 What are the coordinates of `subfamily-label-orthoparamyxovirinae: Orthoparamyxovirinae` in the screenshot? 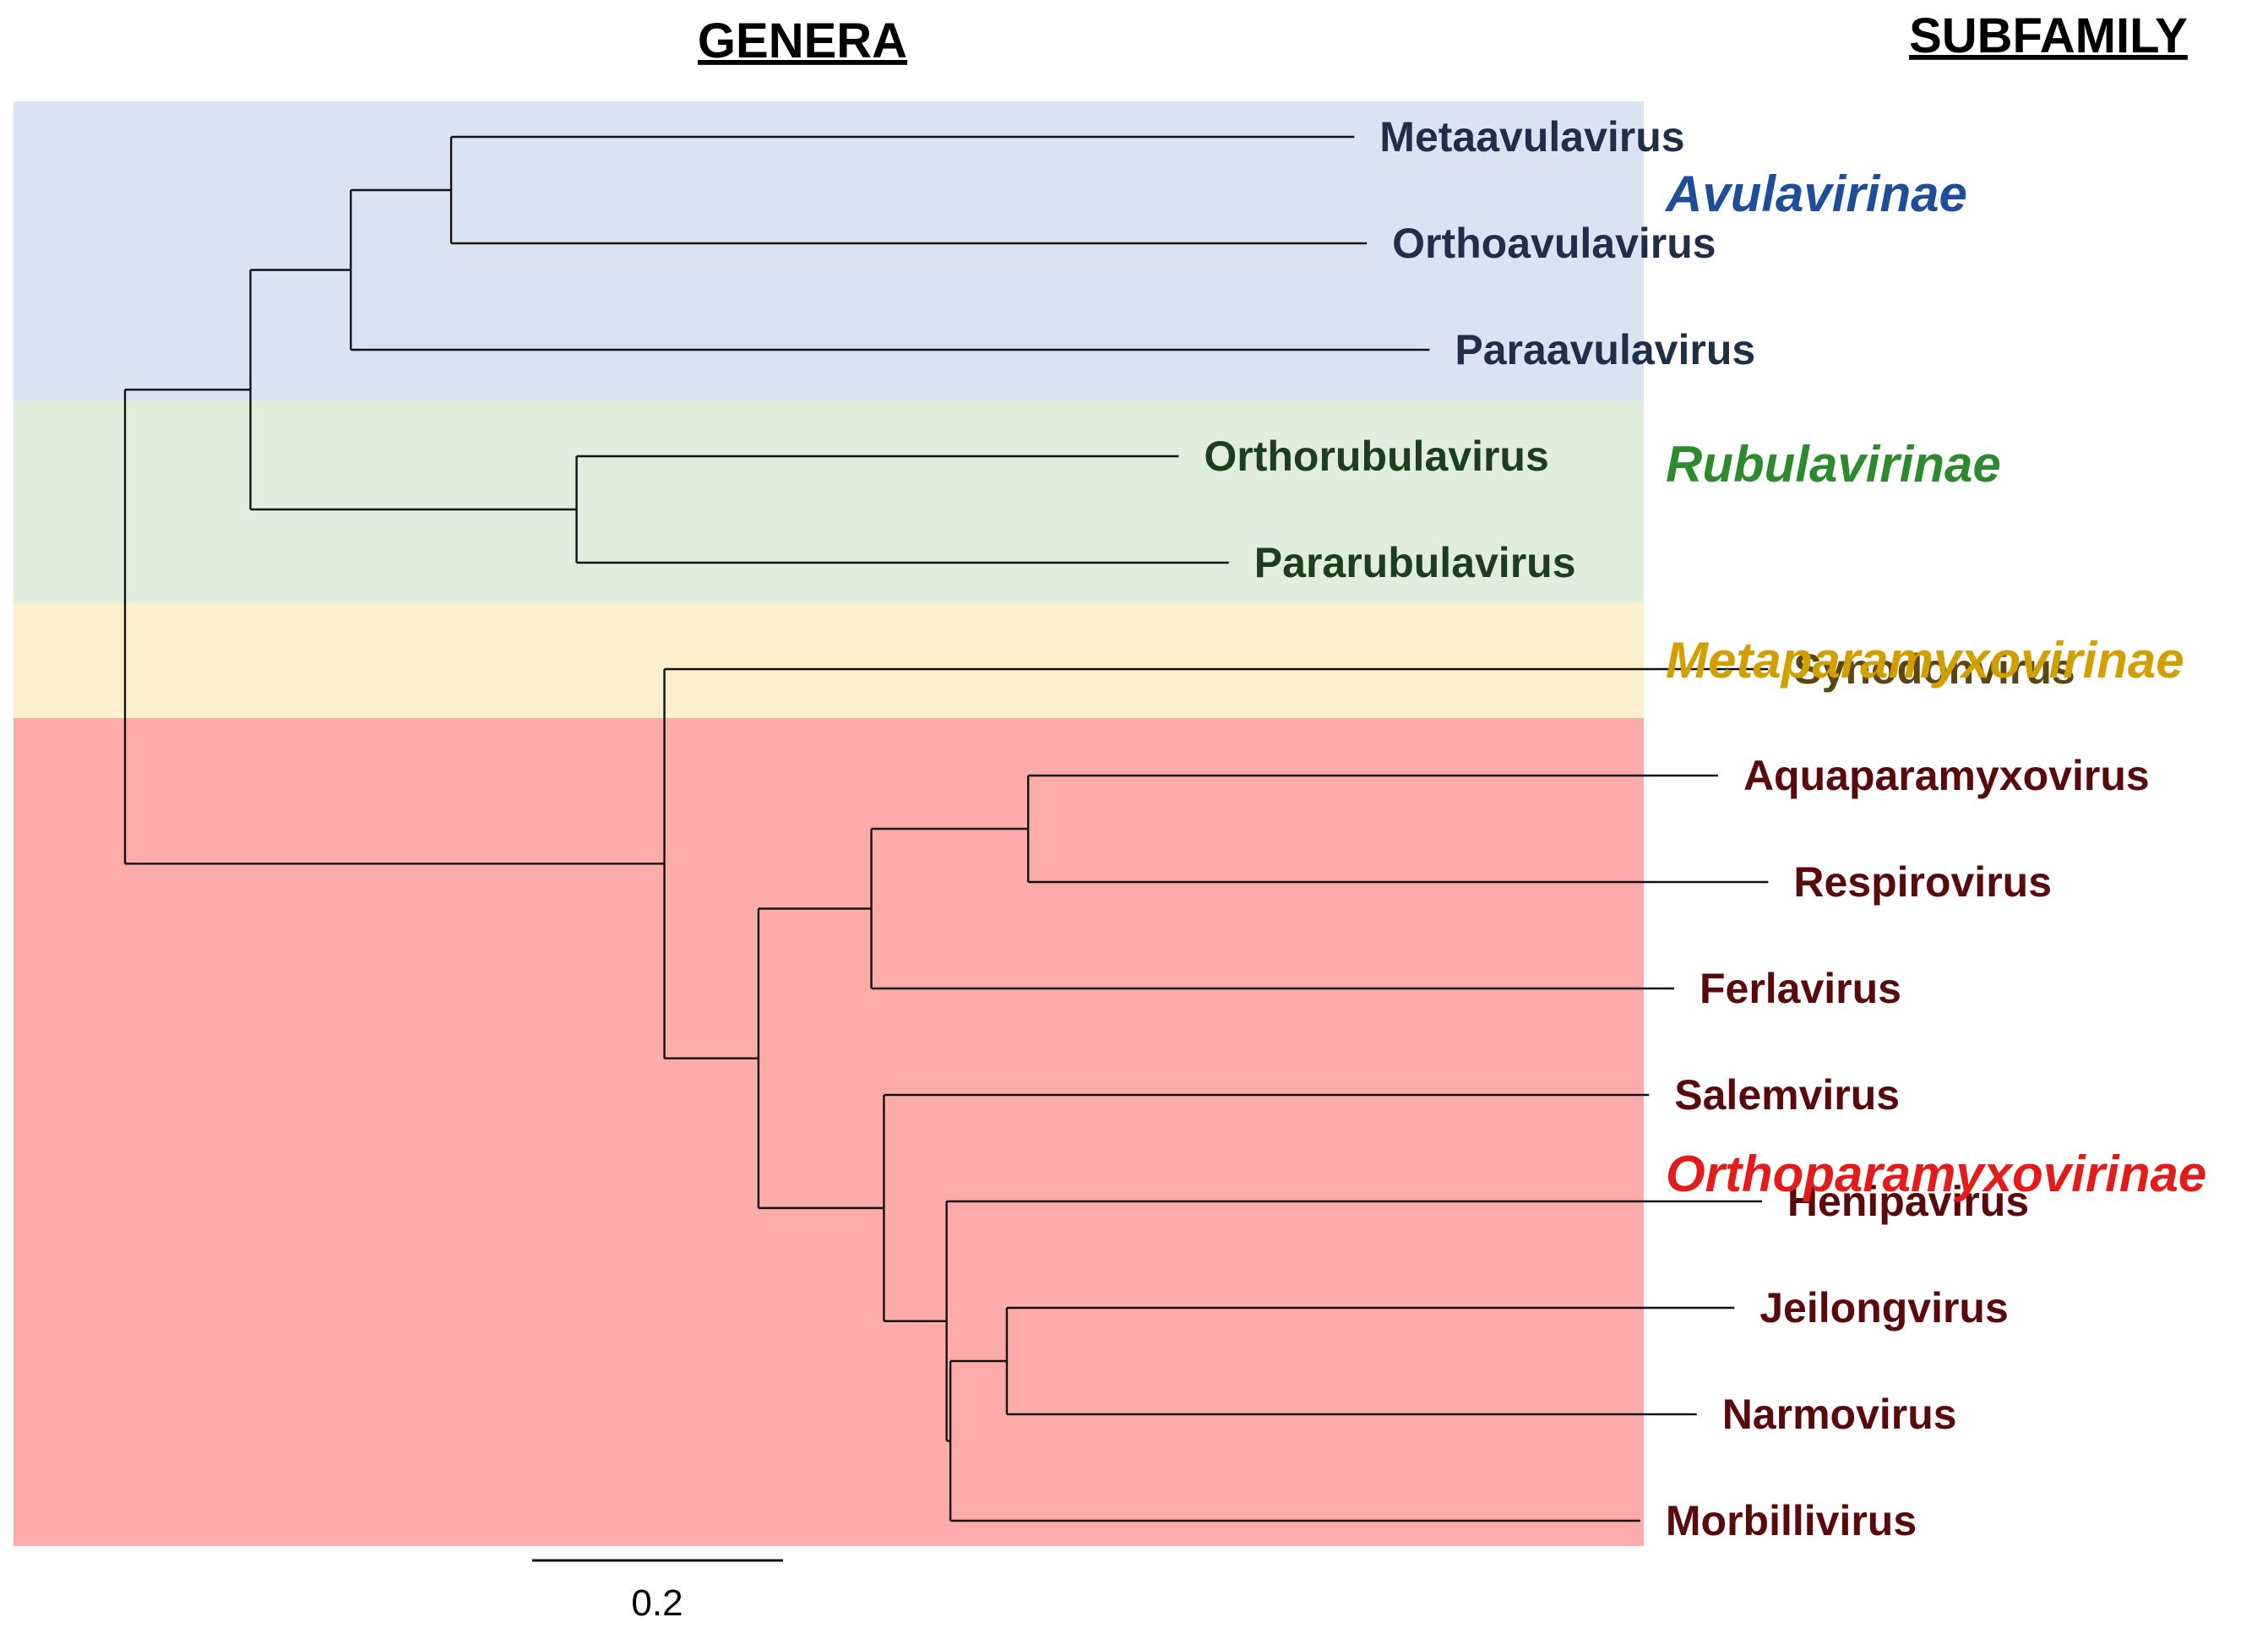 It's located at (1936, 1174).